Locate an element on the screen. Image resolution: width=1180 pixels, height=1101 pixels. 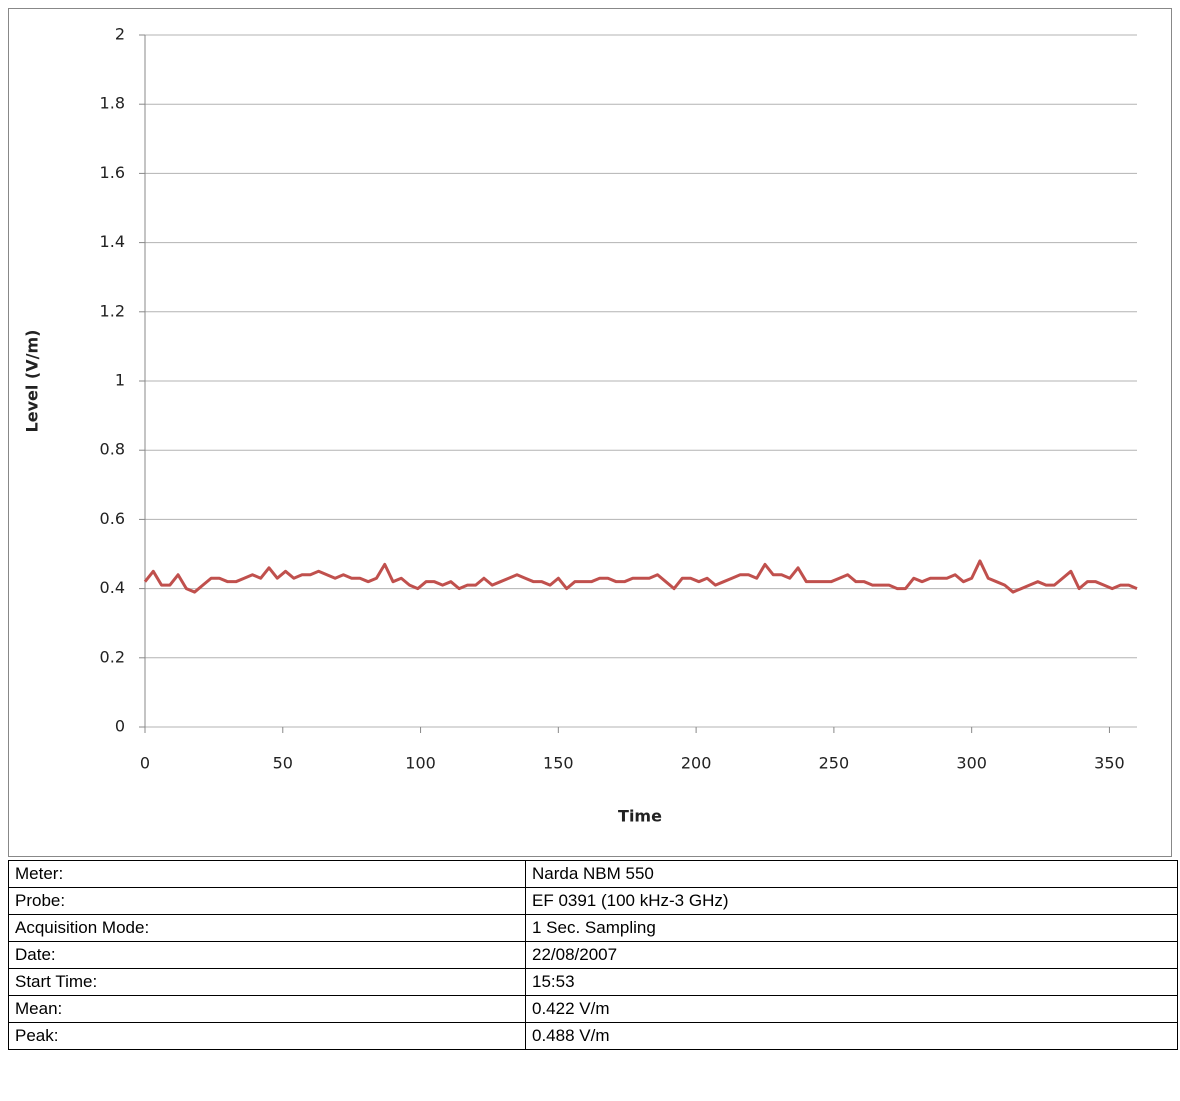
x-tick-label: 0 is located at coordinates (145, 763).